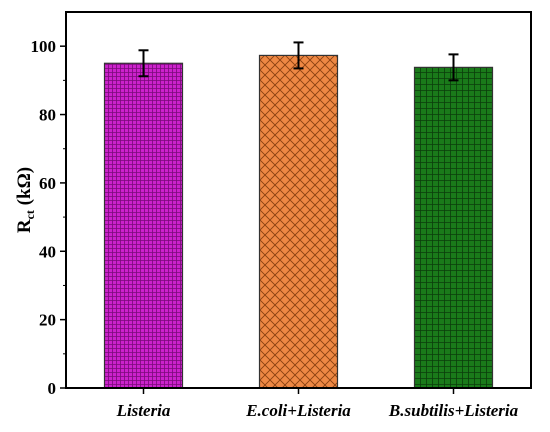  Describe the element at coordinates (47, 251) in the screenshot. I see `y-tick-label: 40` at that location.